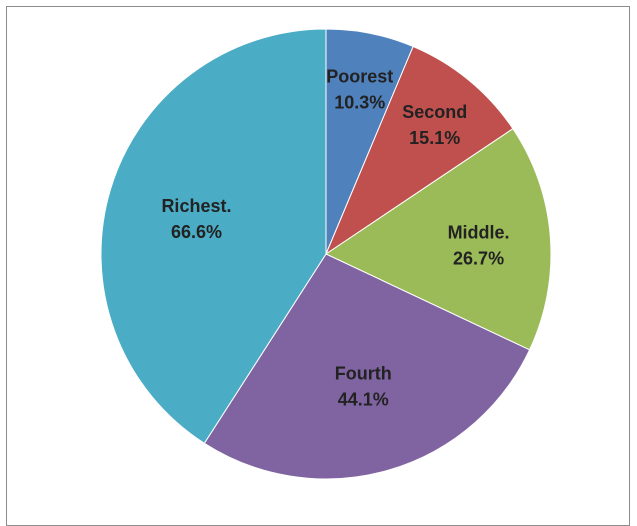 This screenshot has width=637, height=526. Describe the element at coordinates (434, 138) in the screenshot. I see `slice-value-label: 15.1%` at that location.